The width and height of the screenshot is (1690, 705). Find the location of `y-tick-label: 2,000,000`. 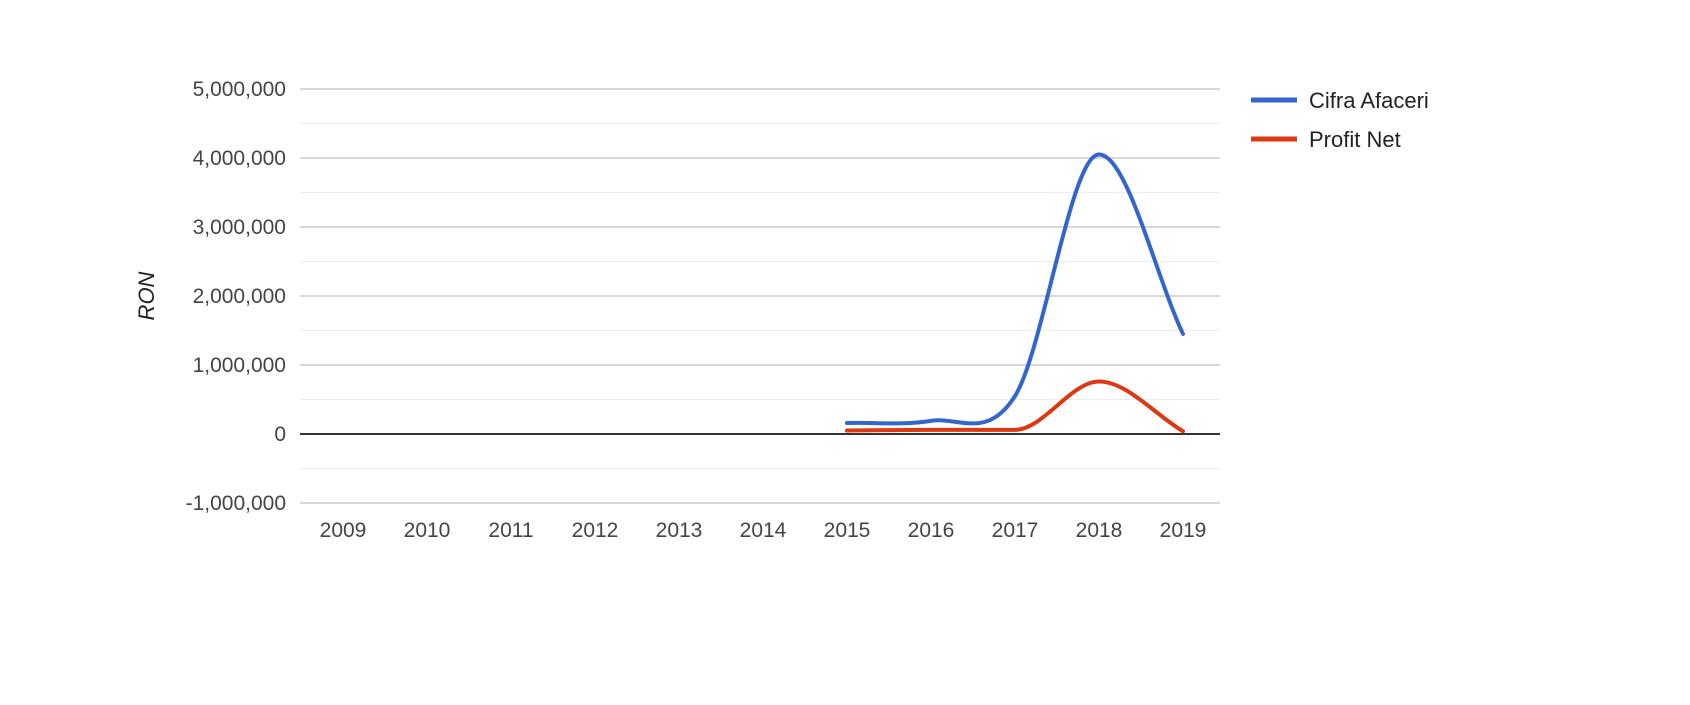

y-tick-label: 2,000,000 is located at coordinates (239, 296).